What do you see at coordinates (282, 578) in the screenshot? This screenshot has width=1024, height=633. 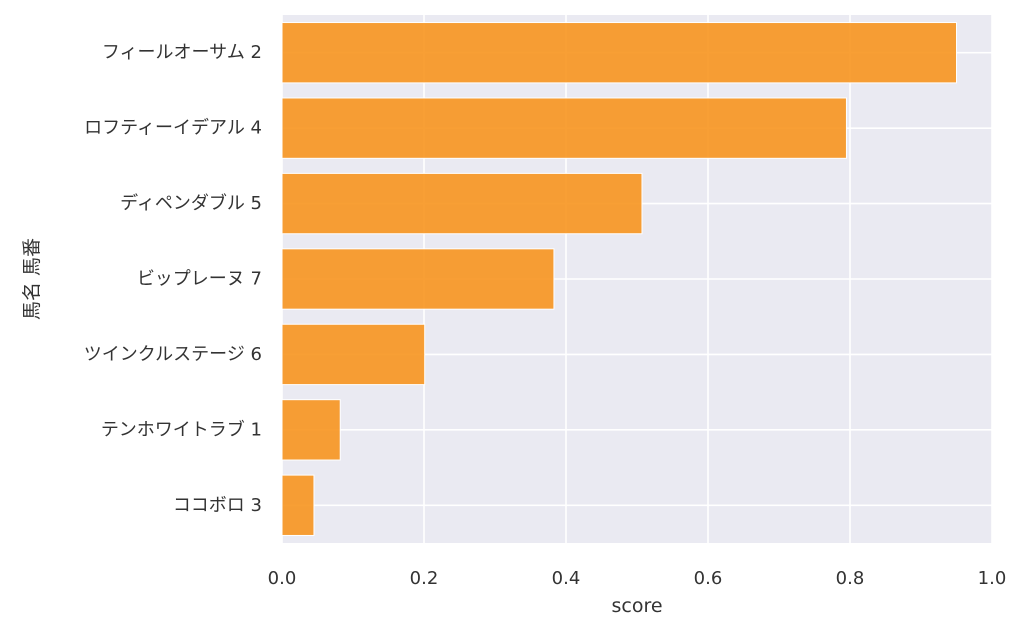 I see `x-tick-label: 0.0` at bounding box center [282, 578].